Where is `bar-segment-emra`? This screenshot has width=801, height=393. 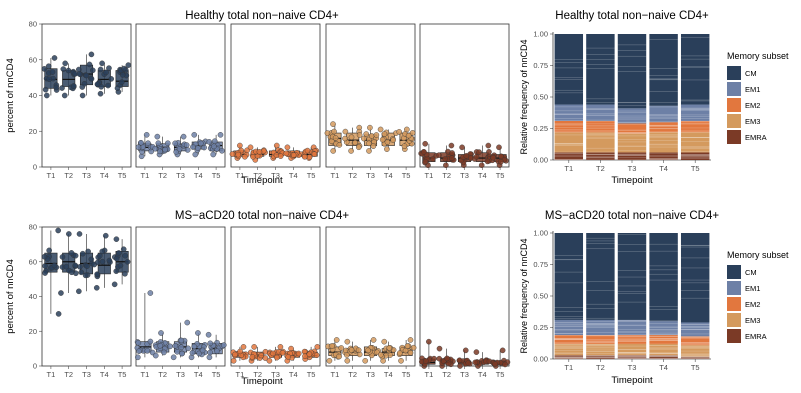 bar-segment-emra is located at coordinates (695, 357).